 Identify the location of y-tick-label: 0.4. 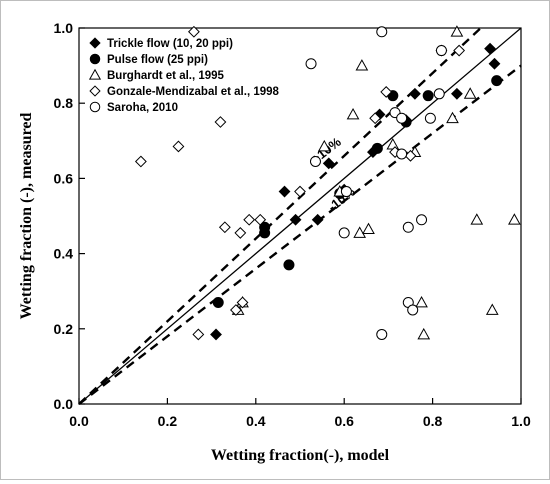
(64, 254).